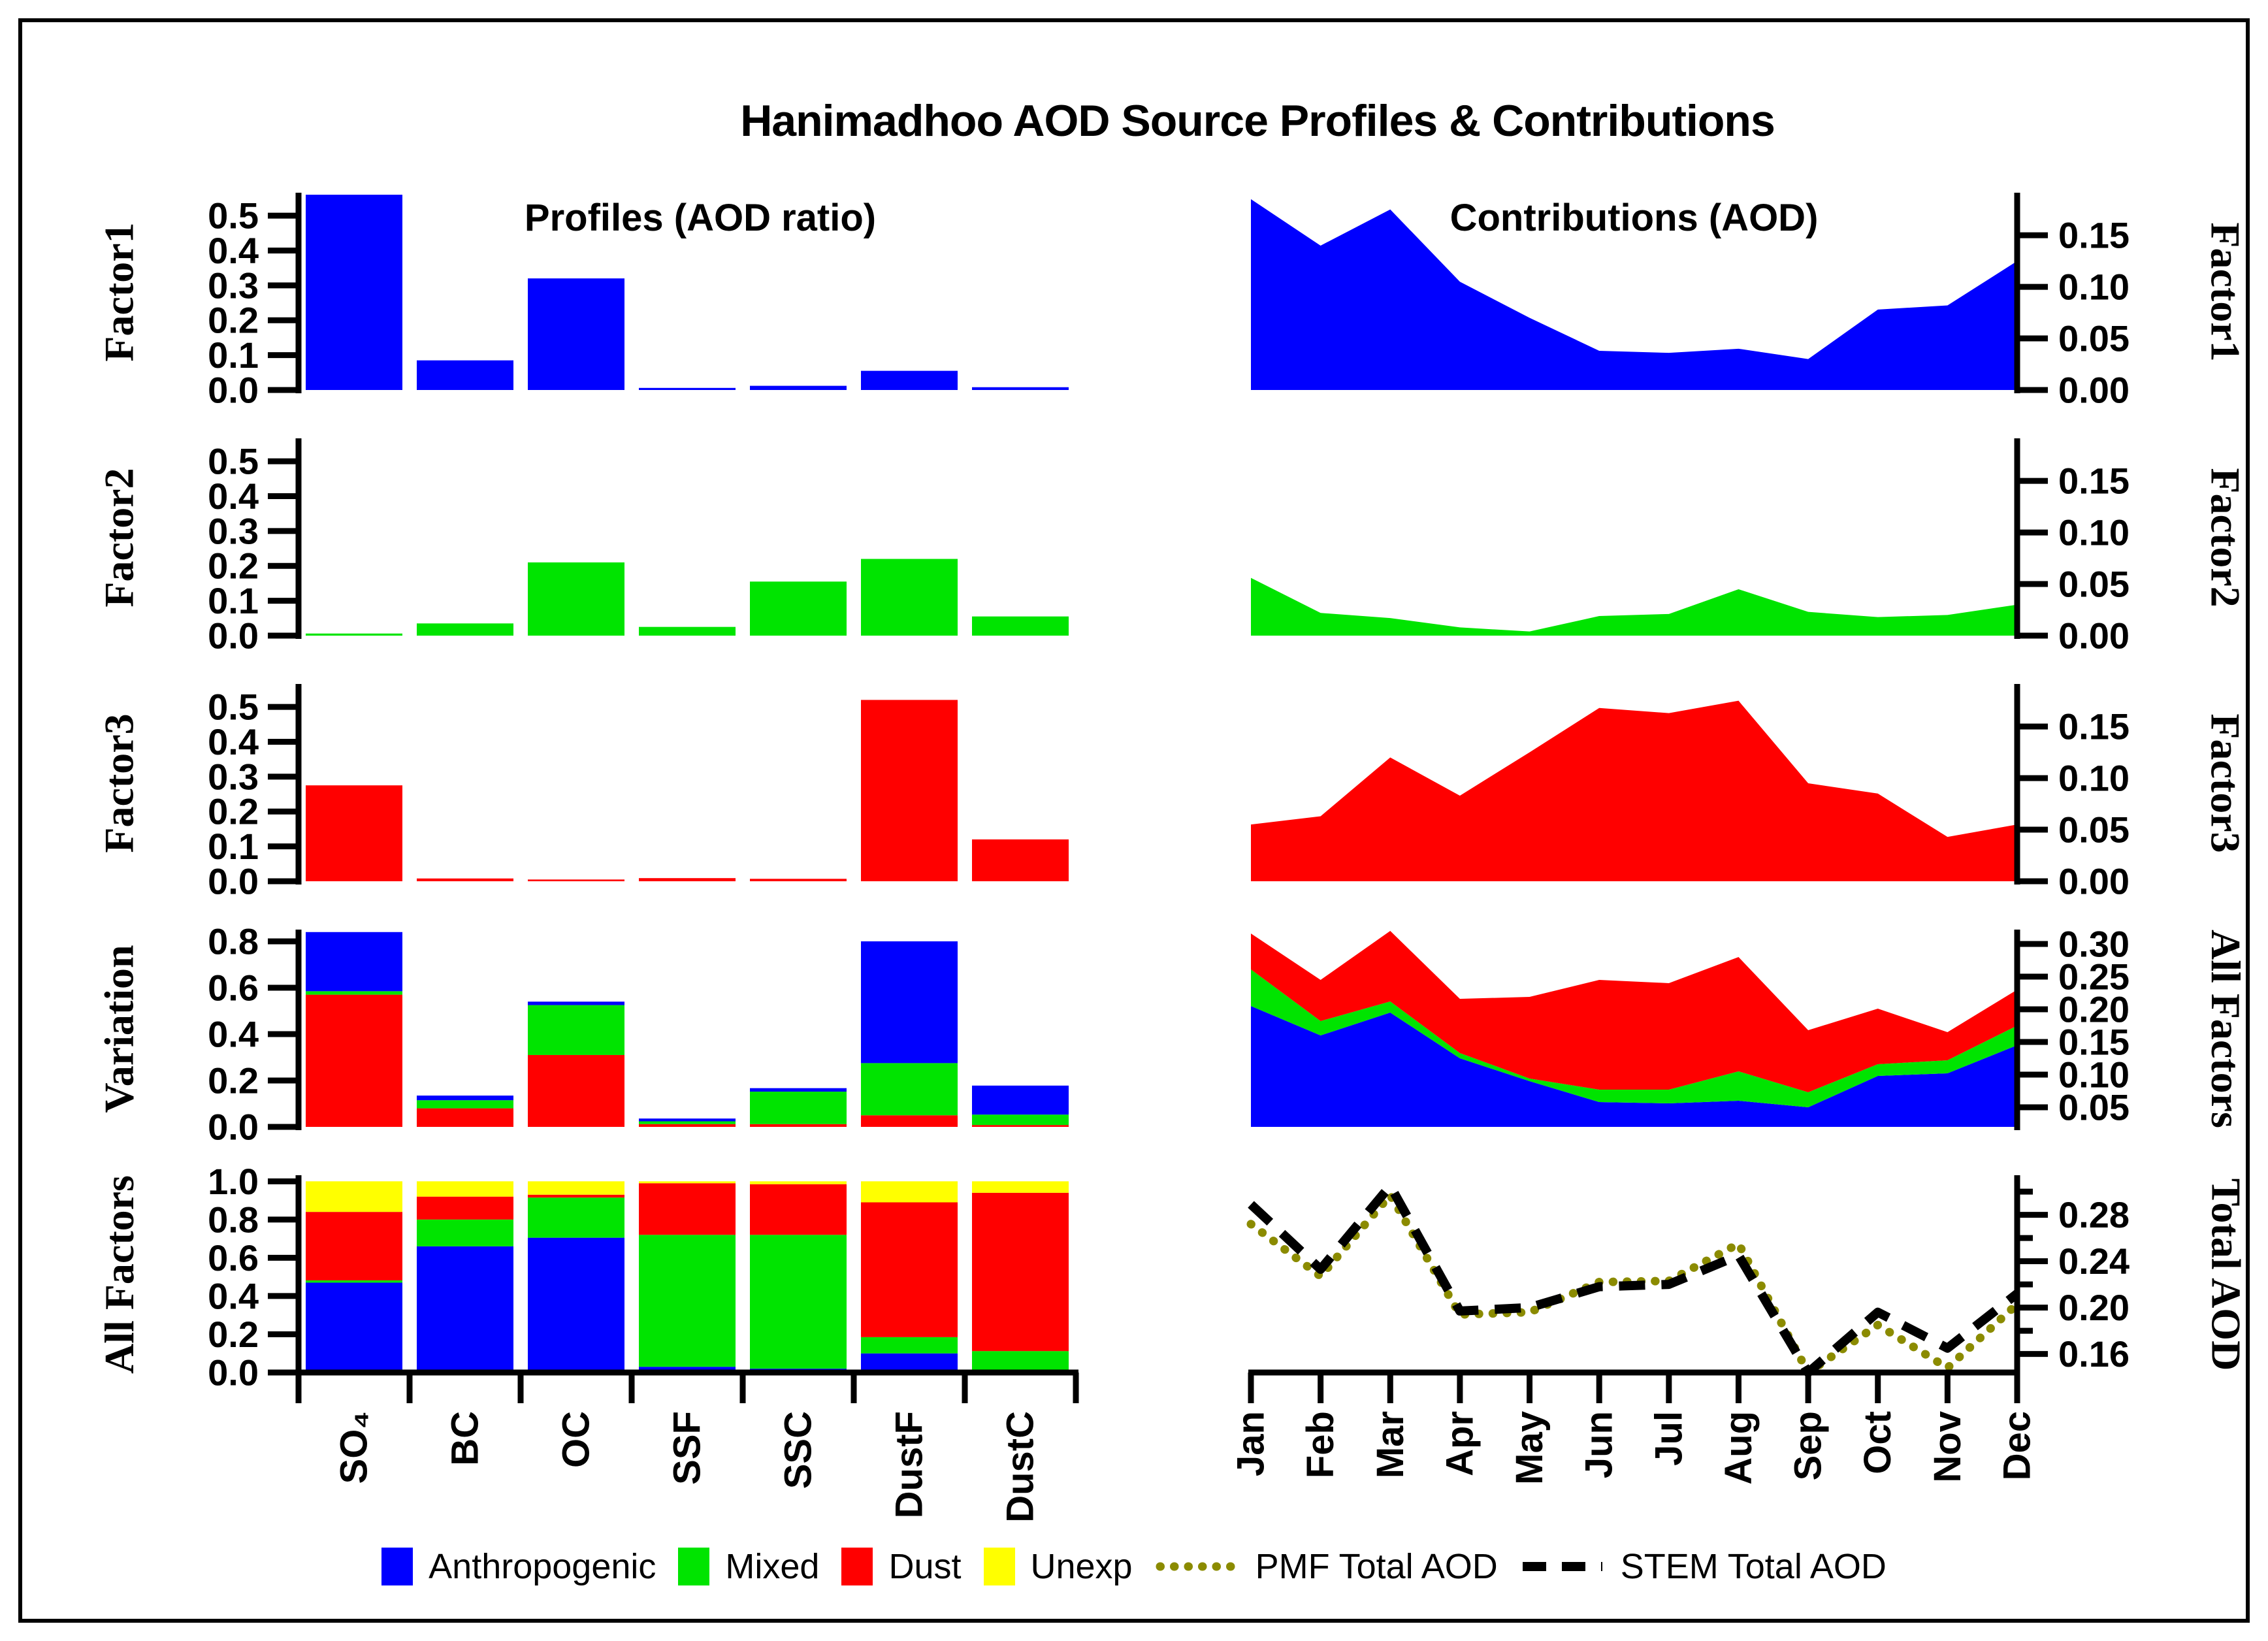 The height and width of the screenshot is (1641, 2268). Describe the element at coordinates (1634, 294) in the screenshot. I see `factor1-area` at that location.